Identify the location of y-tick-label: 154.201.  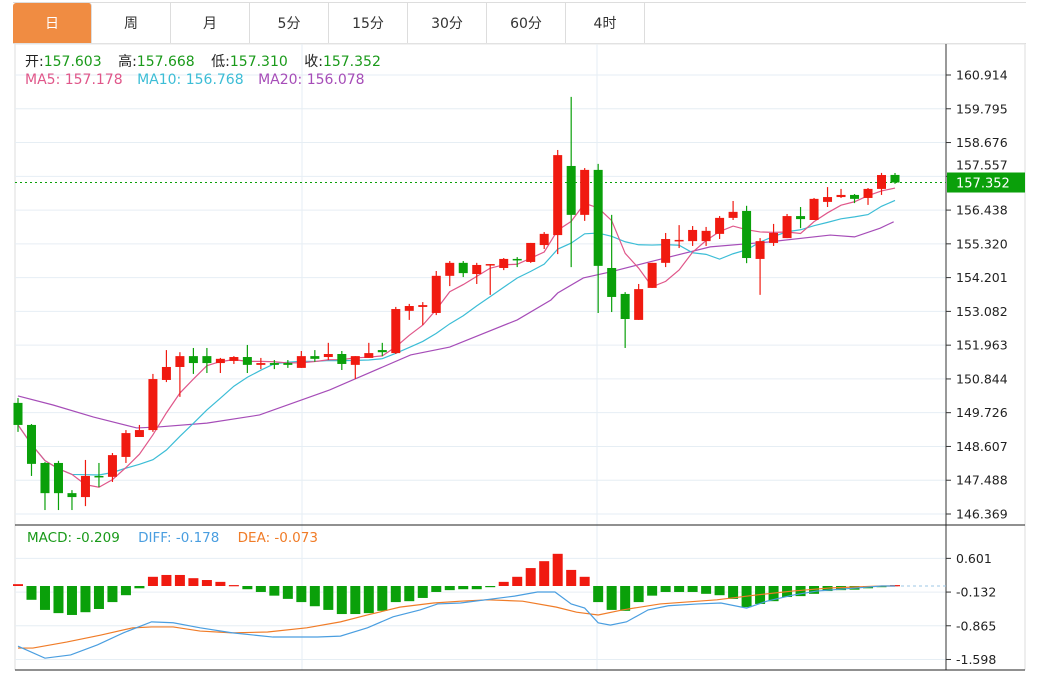
(982, 277).